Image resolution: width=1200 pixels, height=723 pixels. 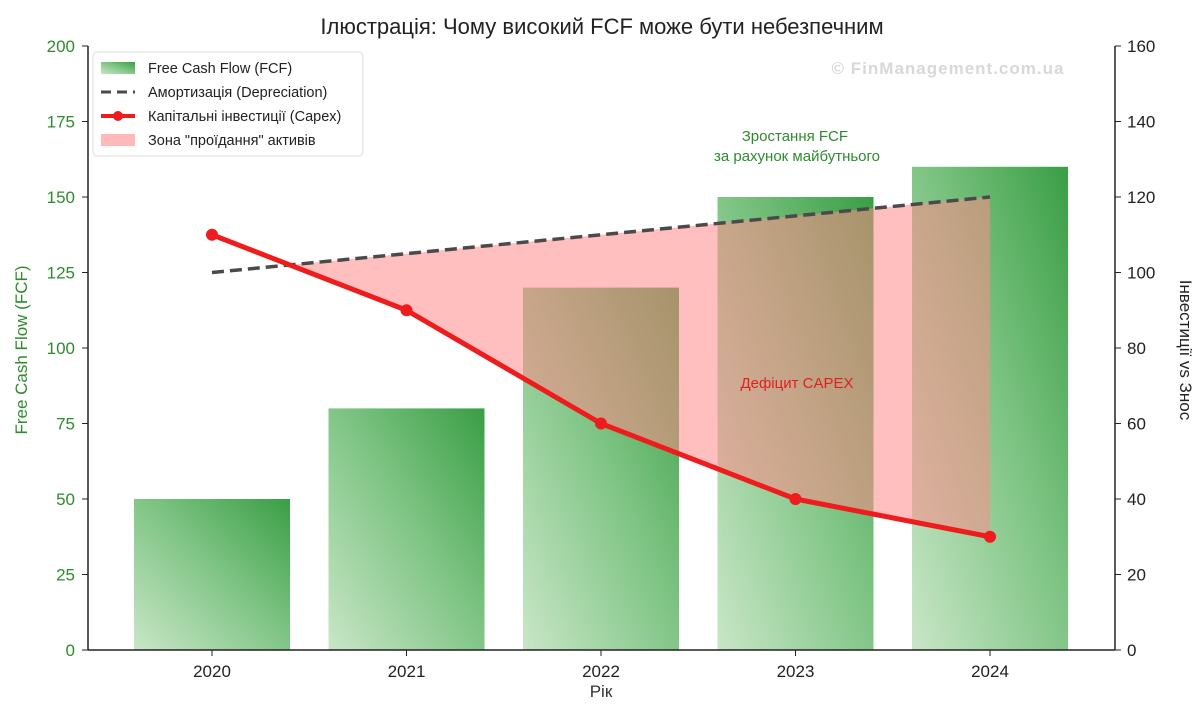 What do you see at coordinates (406, 529) in the screenshot?
I see `fcf-bar-2021` at bounding box center [406, 529].